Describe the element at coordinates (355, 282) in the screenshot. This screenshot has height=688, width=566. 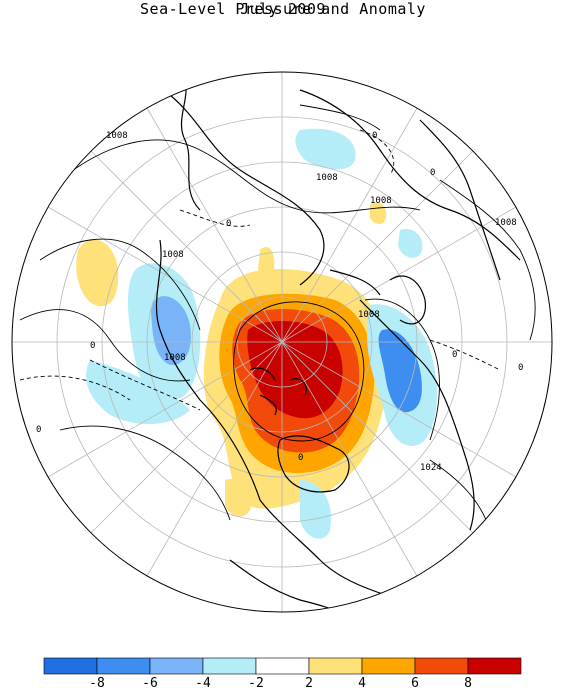
I see `coastline-north-europe` at that location.